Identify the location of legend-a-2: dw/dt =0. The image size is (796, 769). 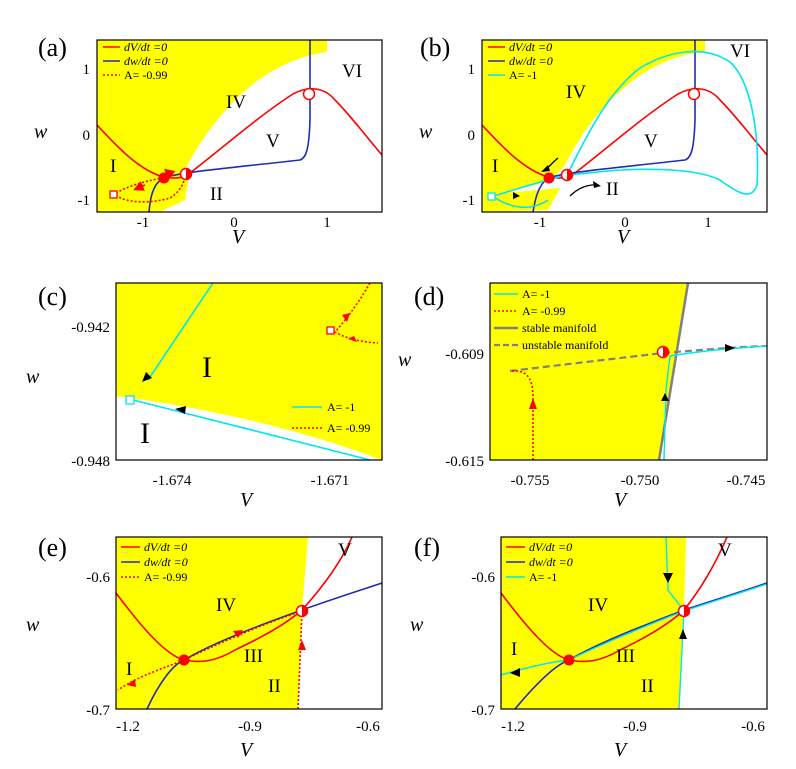
(146, 61).